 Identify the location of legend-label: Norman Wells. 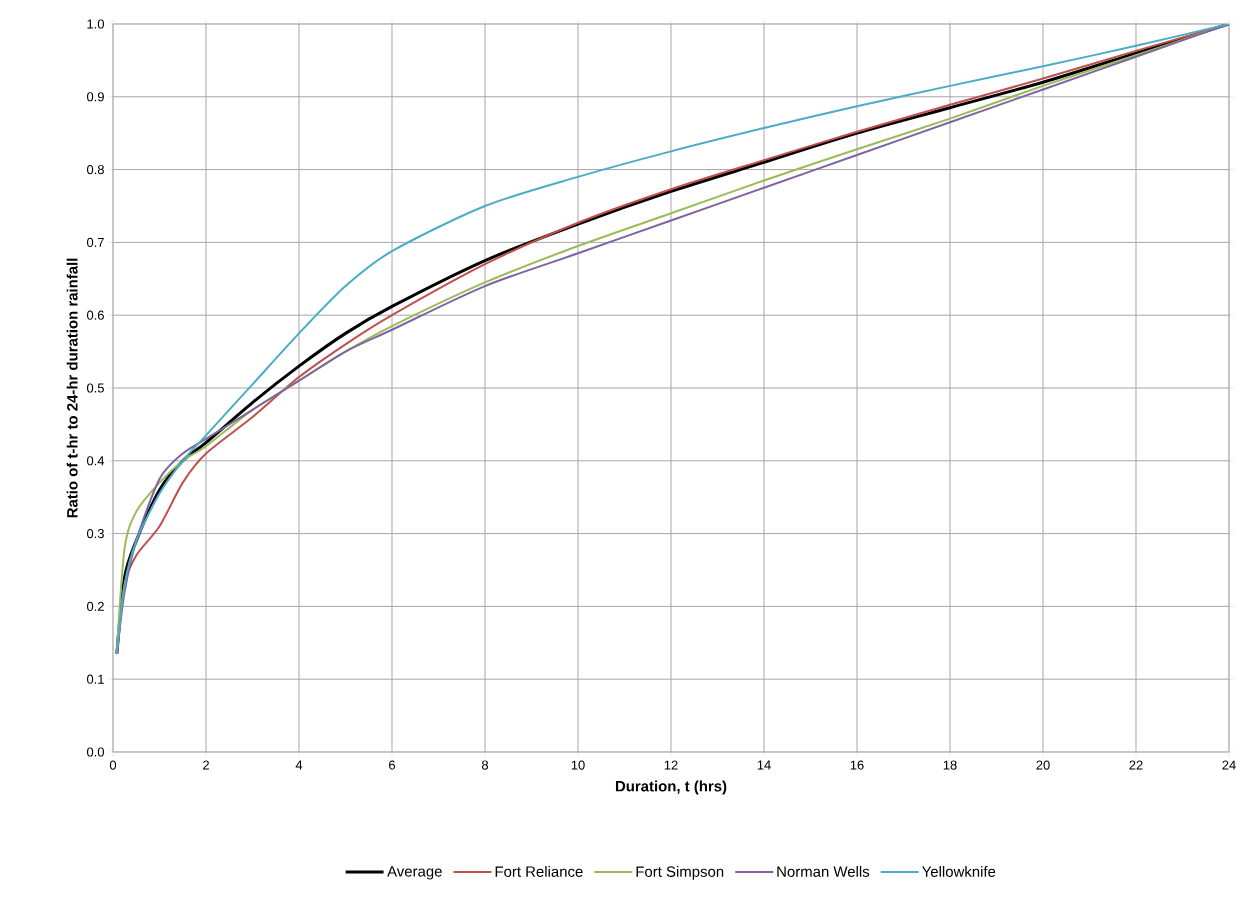
(823, 871).